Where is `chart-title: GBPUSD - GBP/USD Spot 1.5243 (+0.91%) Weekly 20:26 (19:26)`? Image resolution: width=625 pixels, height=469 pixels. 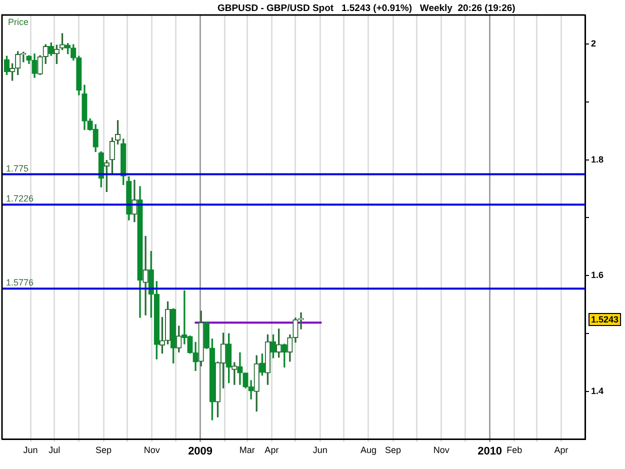 chart-title: GBPUSD - GBP/USD Spot 1.5243 (+0.91%) Weekly 20:26 (19:26) is located at coordinates (366, 8).